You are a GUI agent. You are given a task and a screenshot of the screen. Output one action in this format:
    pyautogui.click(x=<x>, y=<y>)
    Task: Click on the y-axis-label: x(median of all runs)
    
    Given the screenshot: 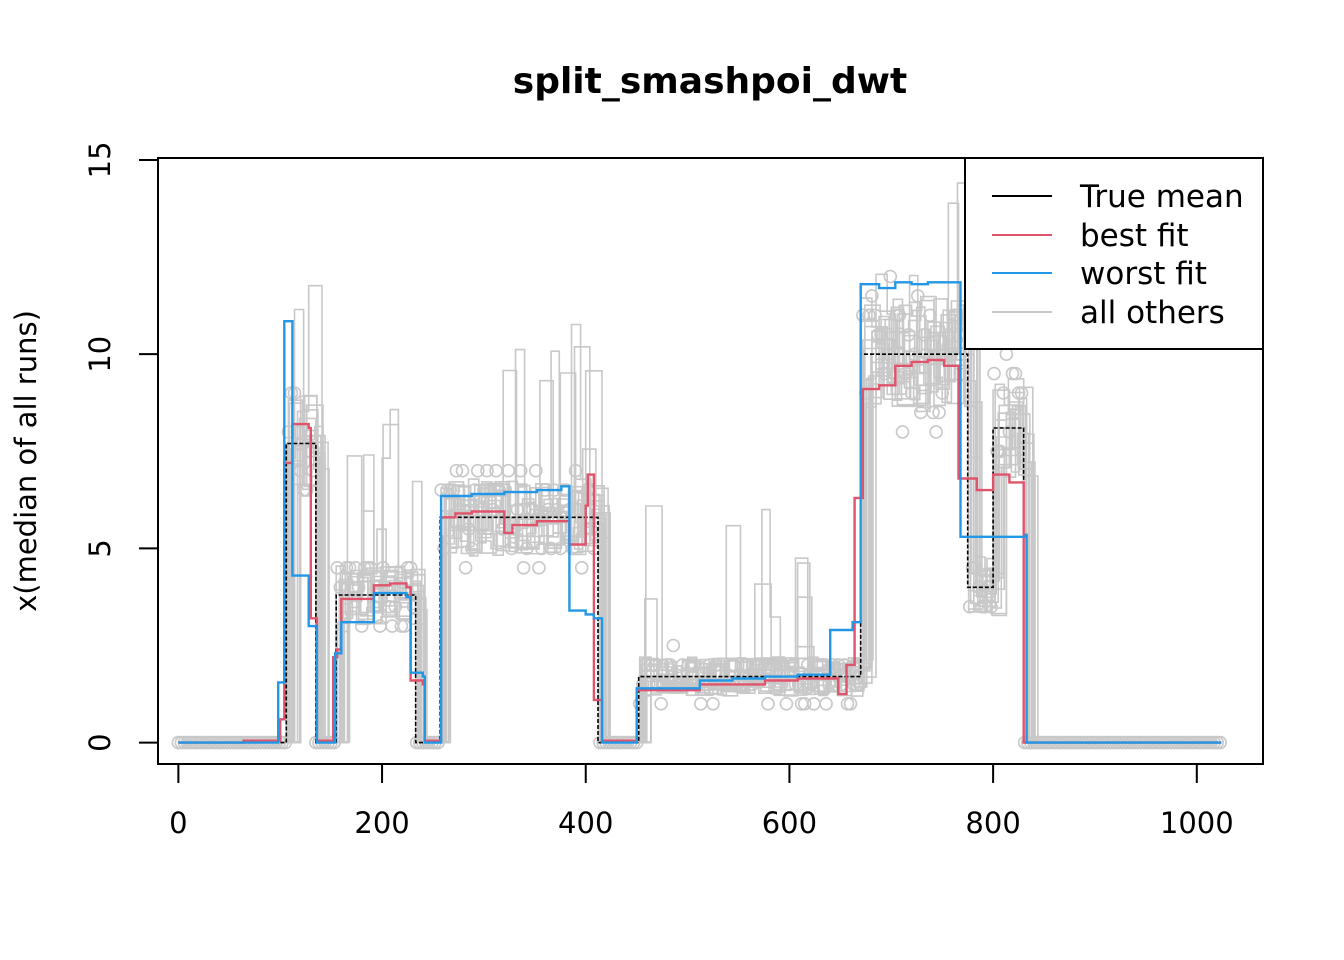 What is the action you would take?
    pyautogui.click(x=26, y=461)
    